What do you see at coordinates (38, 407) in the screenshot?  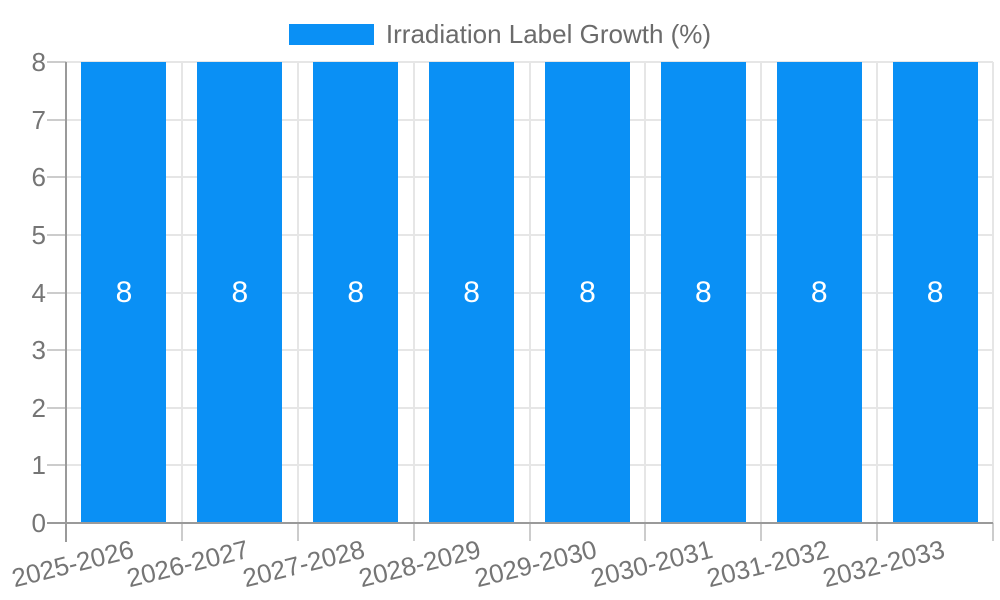 I see `y-axis-label: 2` at bounding box center [38, 407].